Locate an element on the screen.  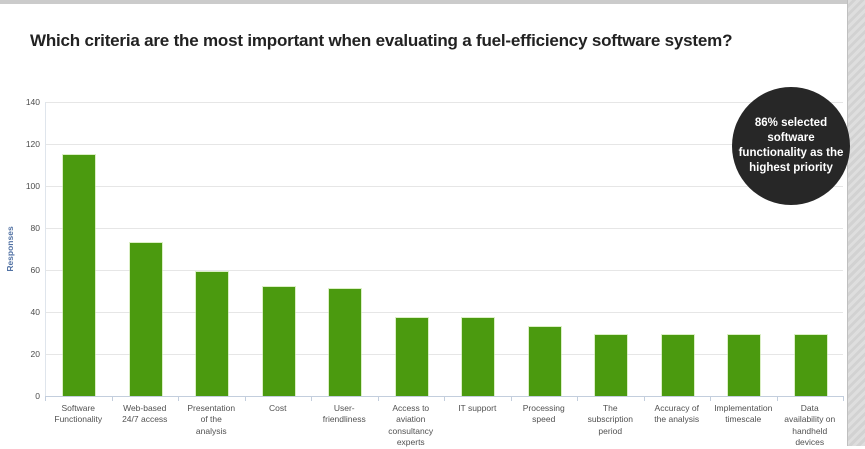
x-tick-label: Access to aviation consultancy experts is located at coordinates (411, 425).